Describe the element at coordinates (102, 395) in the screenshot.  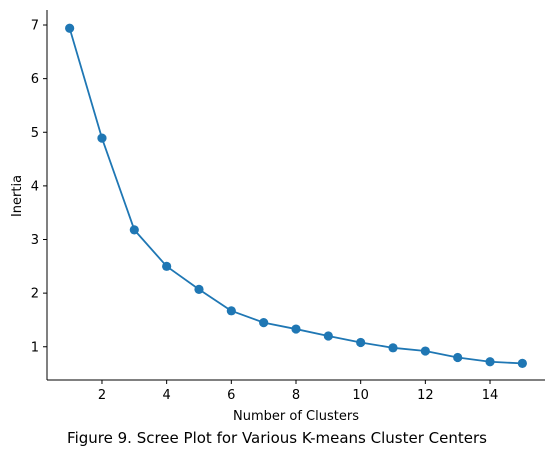
I see `x-tick-label: 2` at that location.